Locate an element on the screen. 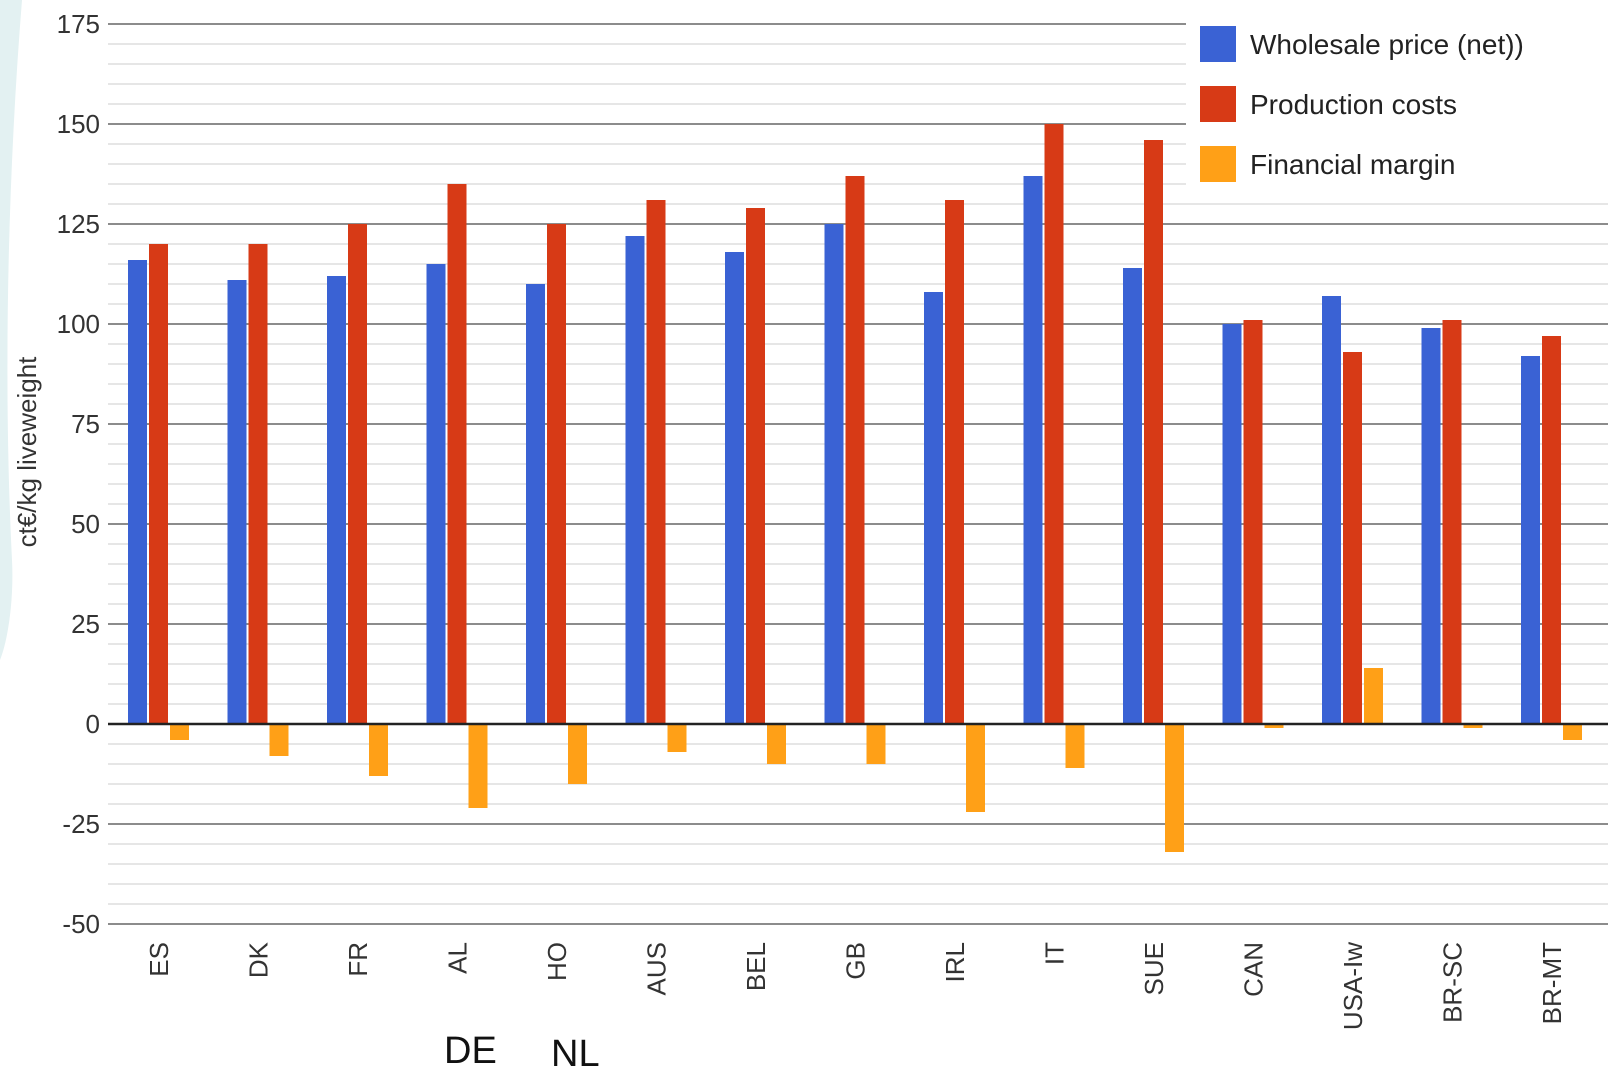 The width and height of the screenshot is (1608, 1076). x-tick-label: AL is located at coordinates (458, 958).